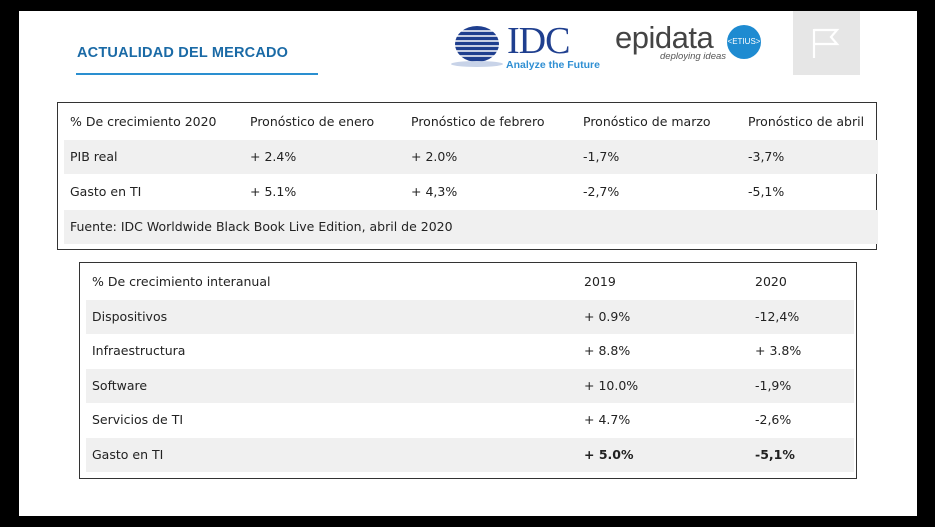  What do you see at coordinates (778, 350) in the screenshot?
I see `cell-value: + 3.8%` at bounding box center [778, 350].